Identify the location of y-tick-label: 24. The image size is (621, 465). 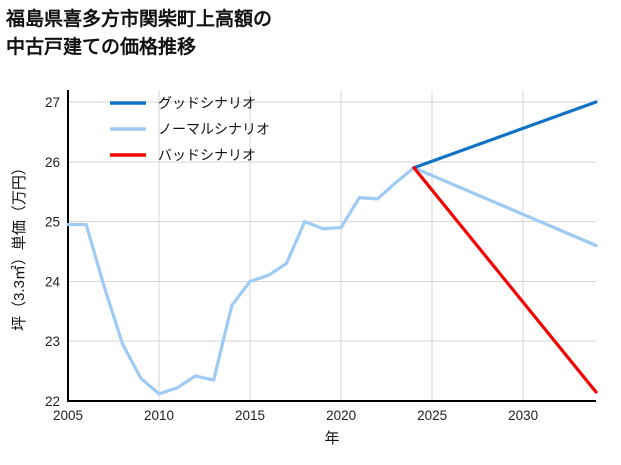
(53, 281).